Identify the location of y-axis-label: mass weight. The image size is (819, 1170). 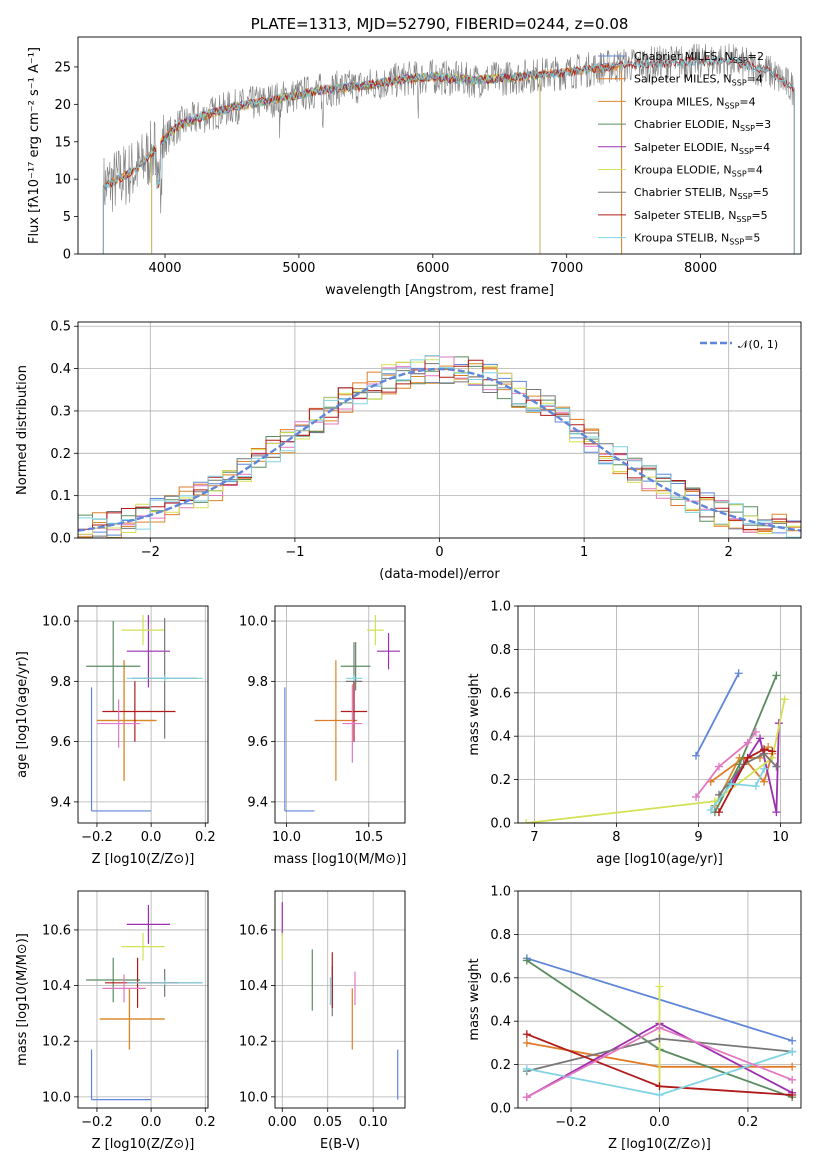
(474, 714).